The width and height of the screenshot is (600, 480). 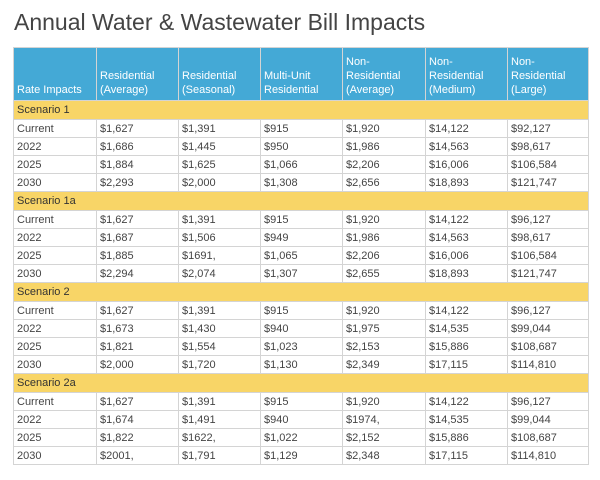 What do you see at coordinates (137, 255) in the screenshot?
I see `value-cell: $1,885` at bounding box center [137, 255].